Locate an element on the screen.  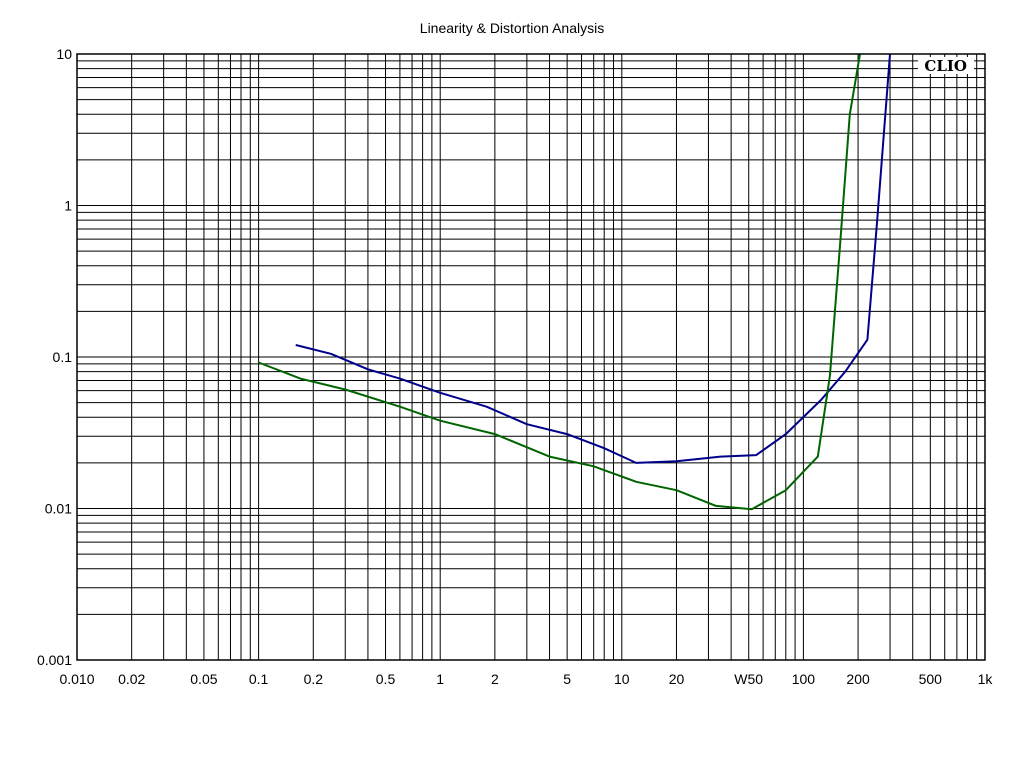
y-tick-label: 0.001 is located at coordinates (54, 660).